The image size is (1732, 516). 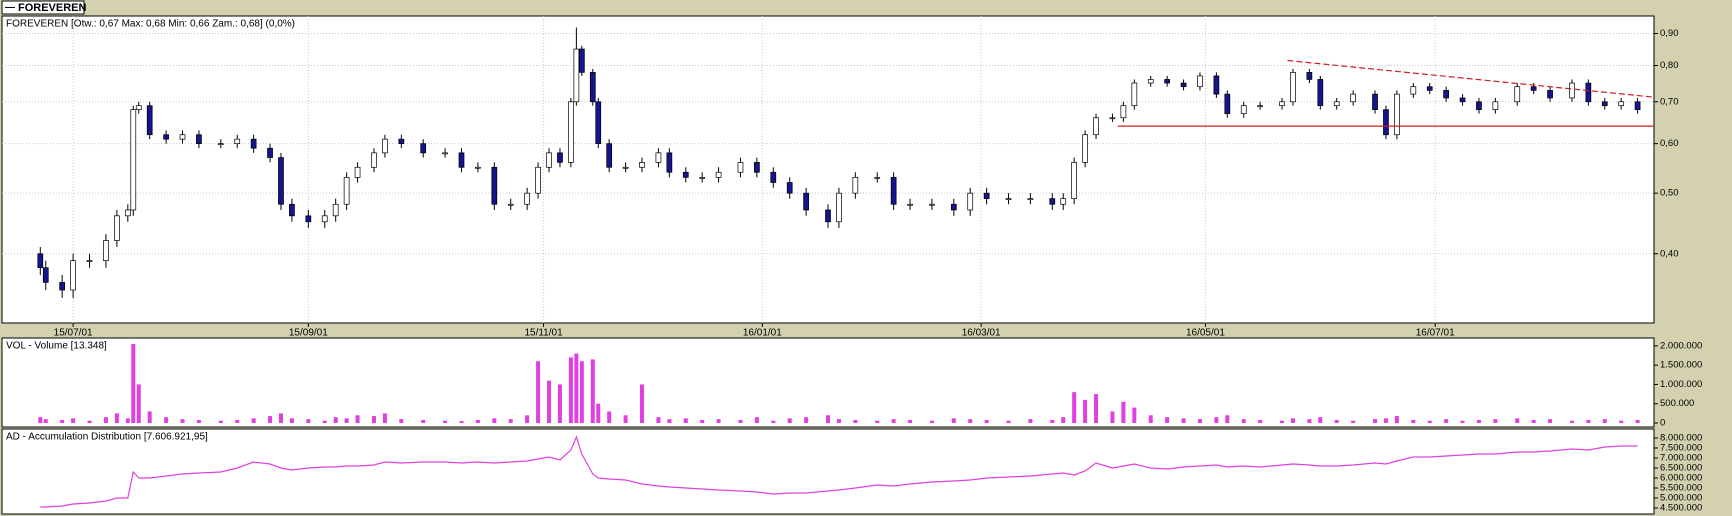 I want to click on tab, so click(x=43, y=7).